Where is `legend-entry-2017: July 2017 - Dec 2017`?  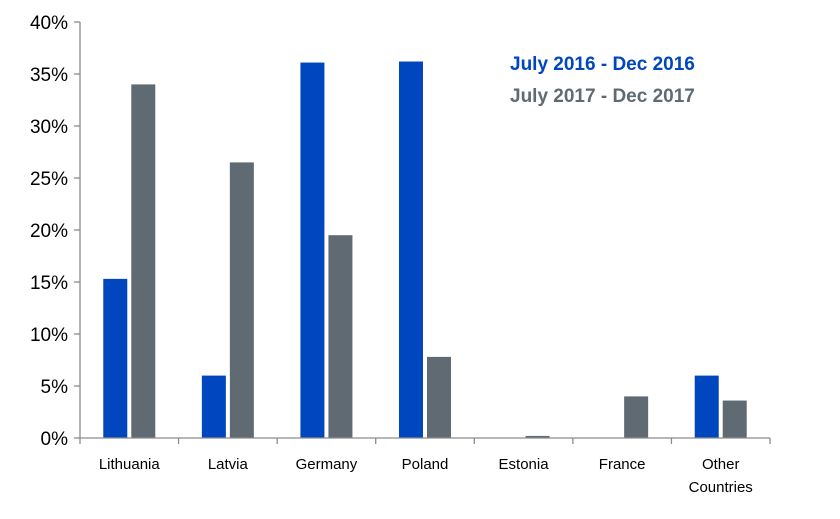 legend-entry-2017: July 2017 - Dec 2017 is located at coordinates (602, 96).